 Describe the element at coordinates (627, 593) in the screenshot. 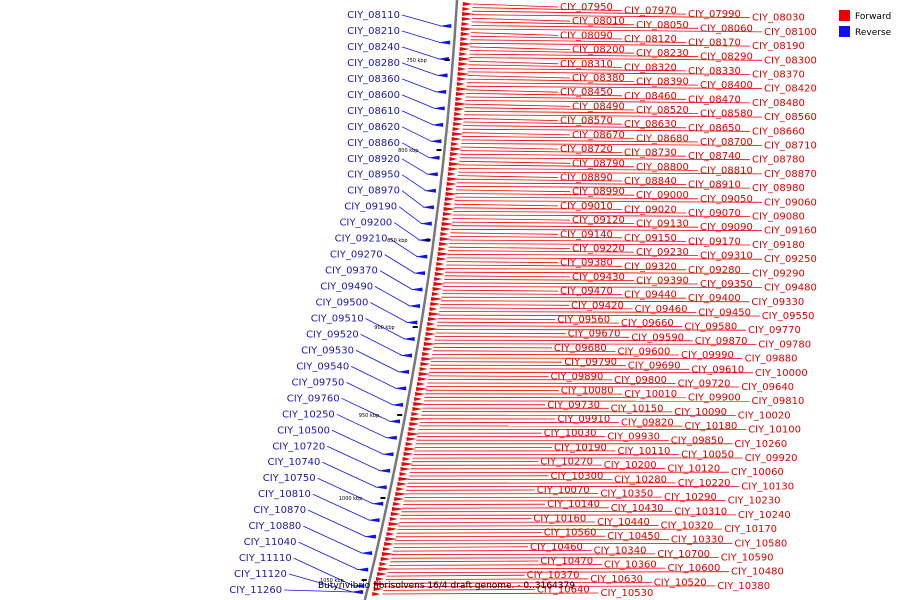

I see `forward-gene-label: CIY_10530` at that location.